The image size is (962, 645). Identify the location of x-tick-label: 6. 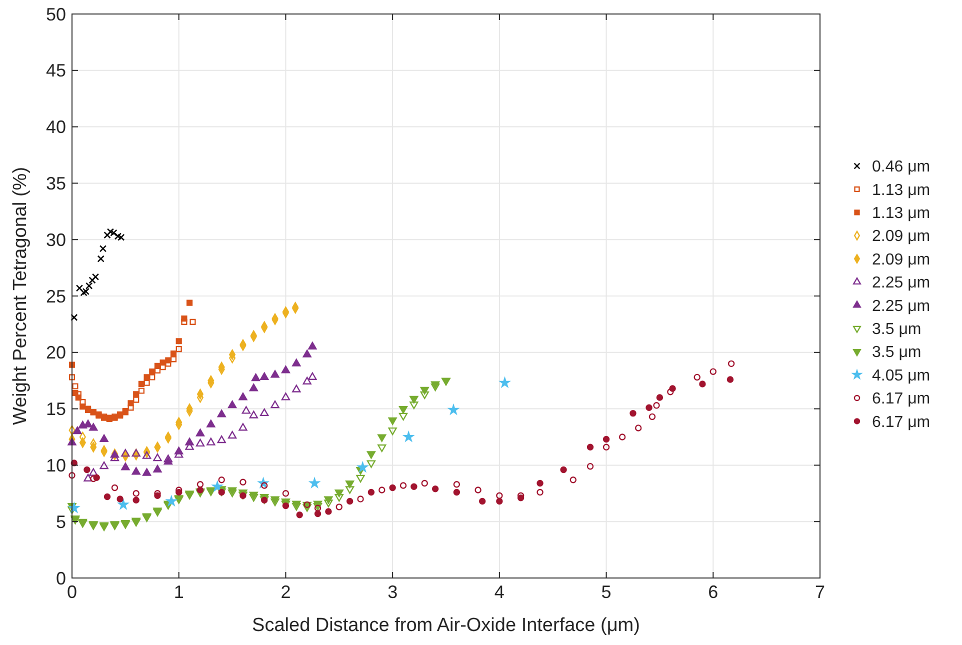
(713, 592).